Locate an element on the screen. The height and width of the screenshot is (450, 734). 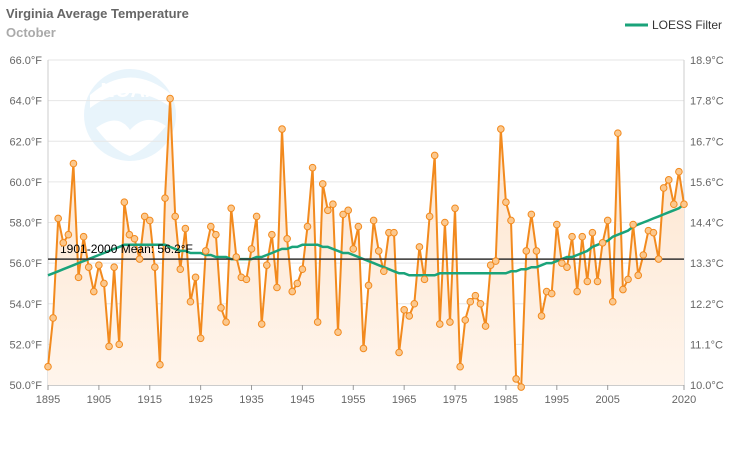
y-tick-label-right: 12.2°C is located at coordinates (707, 305).